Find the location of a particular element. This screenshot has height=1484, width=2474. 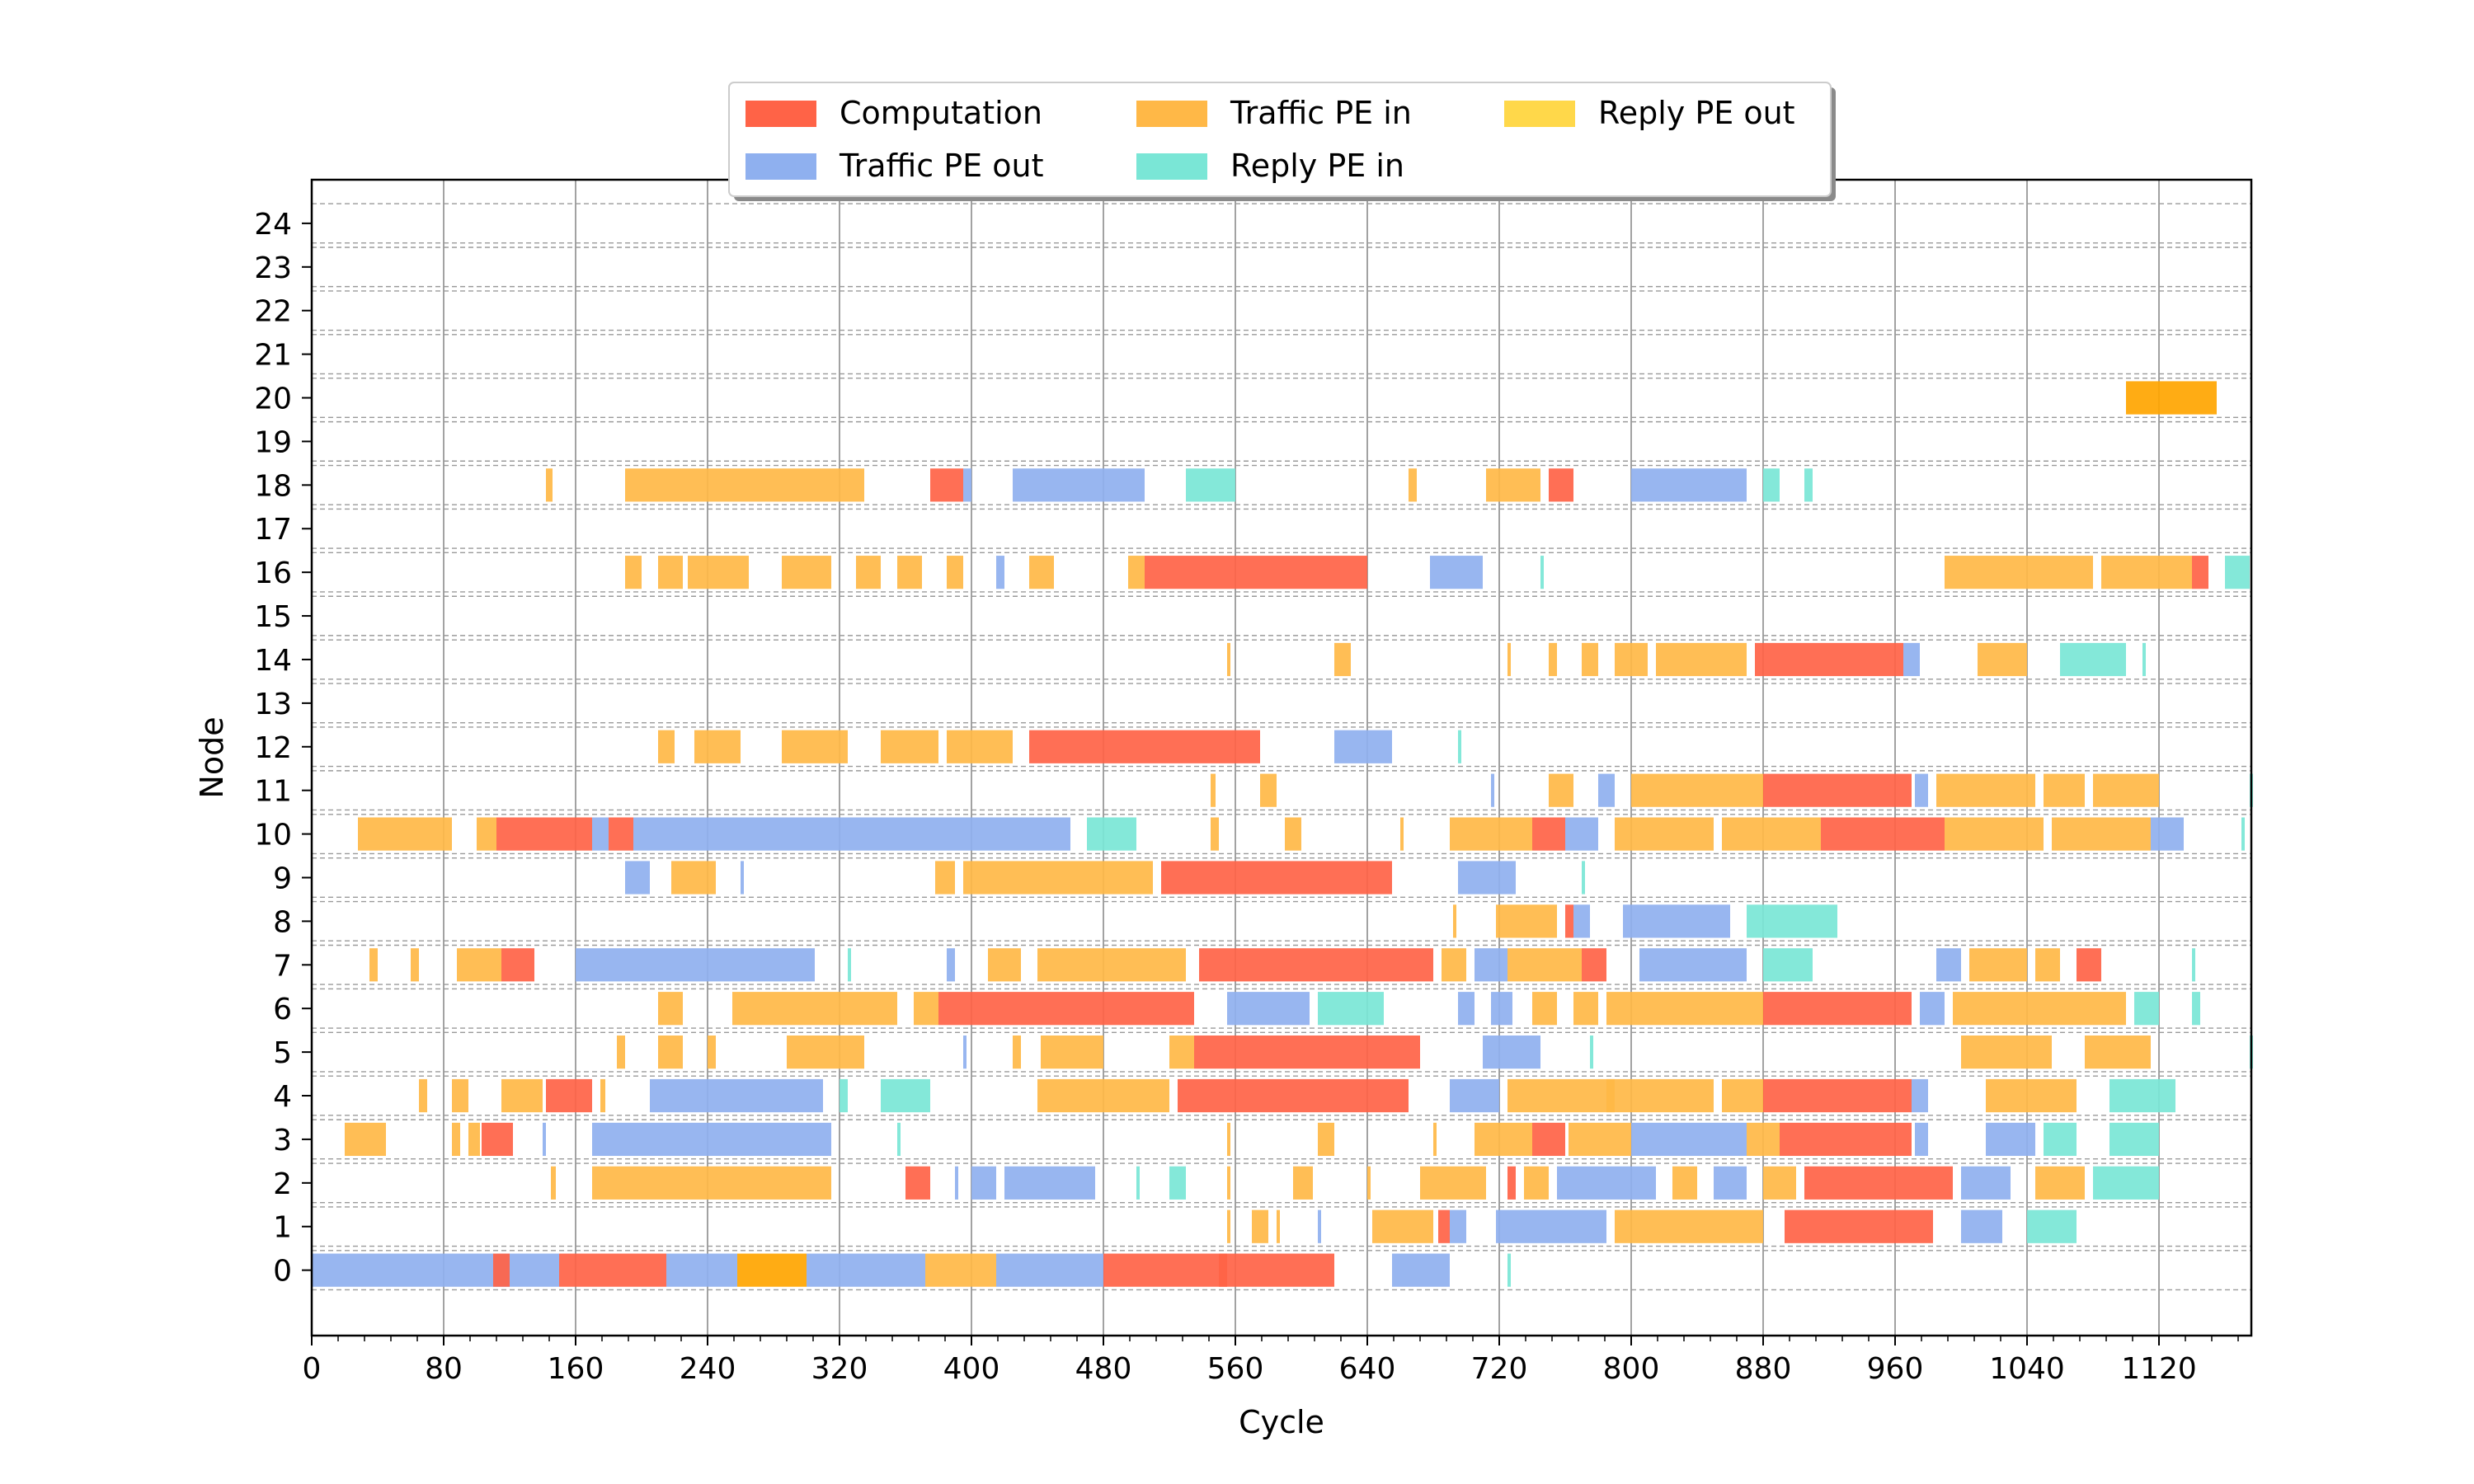

y-tick-label: 0 is located at coordinates (282, 1272).